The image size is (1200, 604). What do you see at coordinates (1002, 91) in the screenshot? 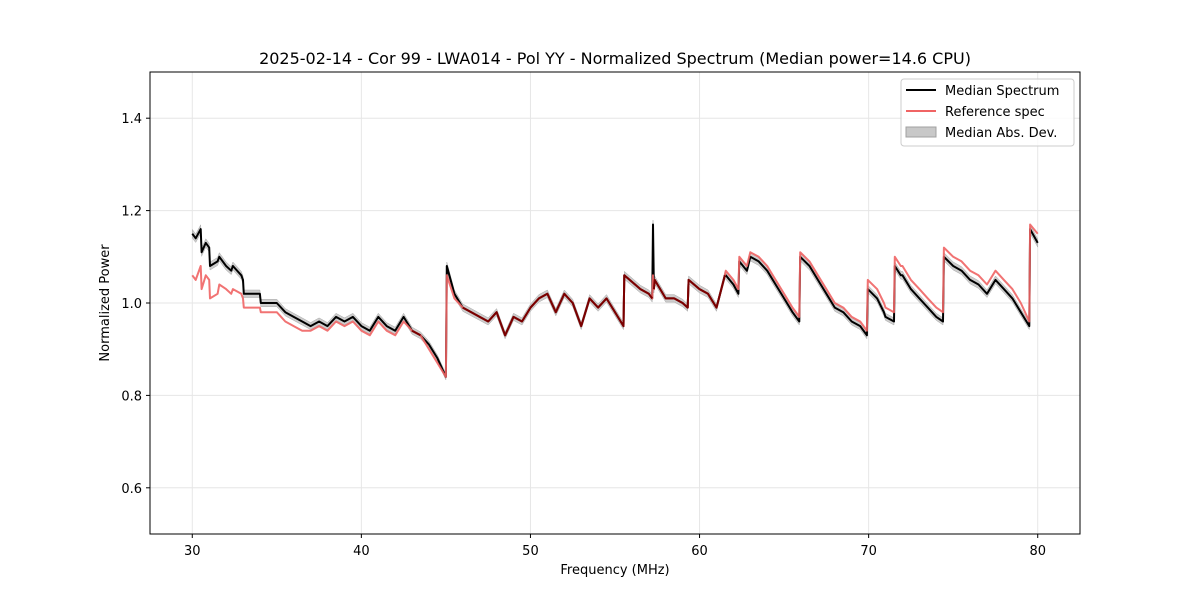
I see `legend-label-median: Median Spectrum` at bounding box center [1002, 91].